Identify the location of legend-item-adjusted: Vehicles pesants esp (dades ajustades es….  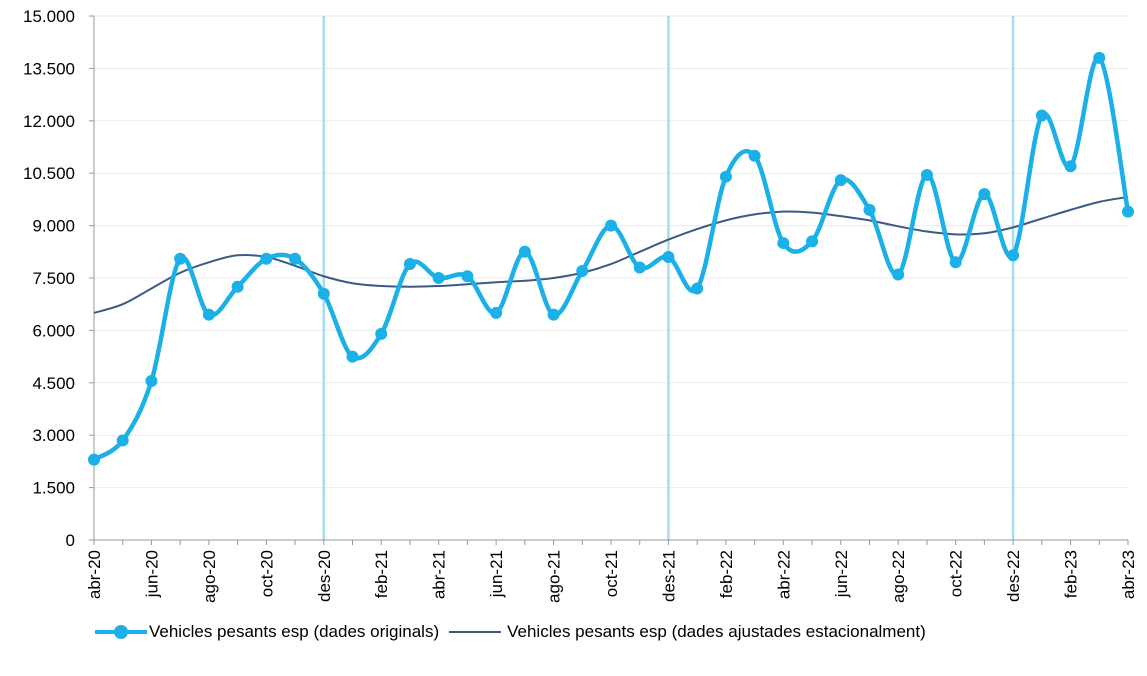
(687, 632).